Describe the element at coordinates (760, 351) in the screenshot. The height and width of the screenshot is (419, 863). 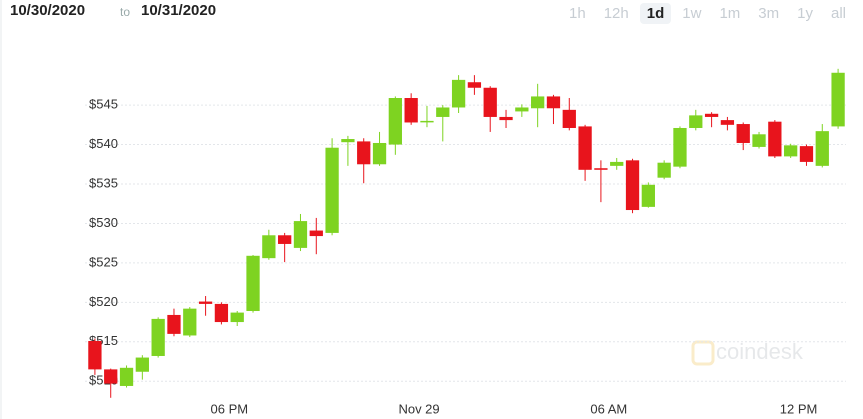
I see `watermark-text: coindesk` at that location.